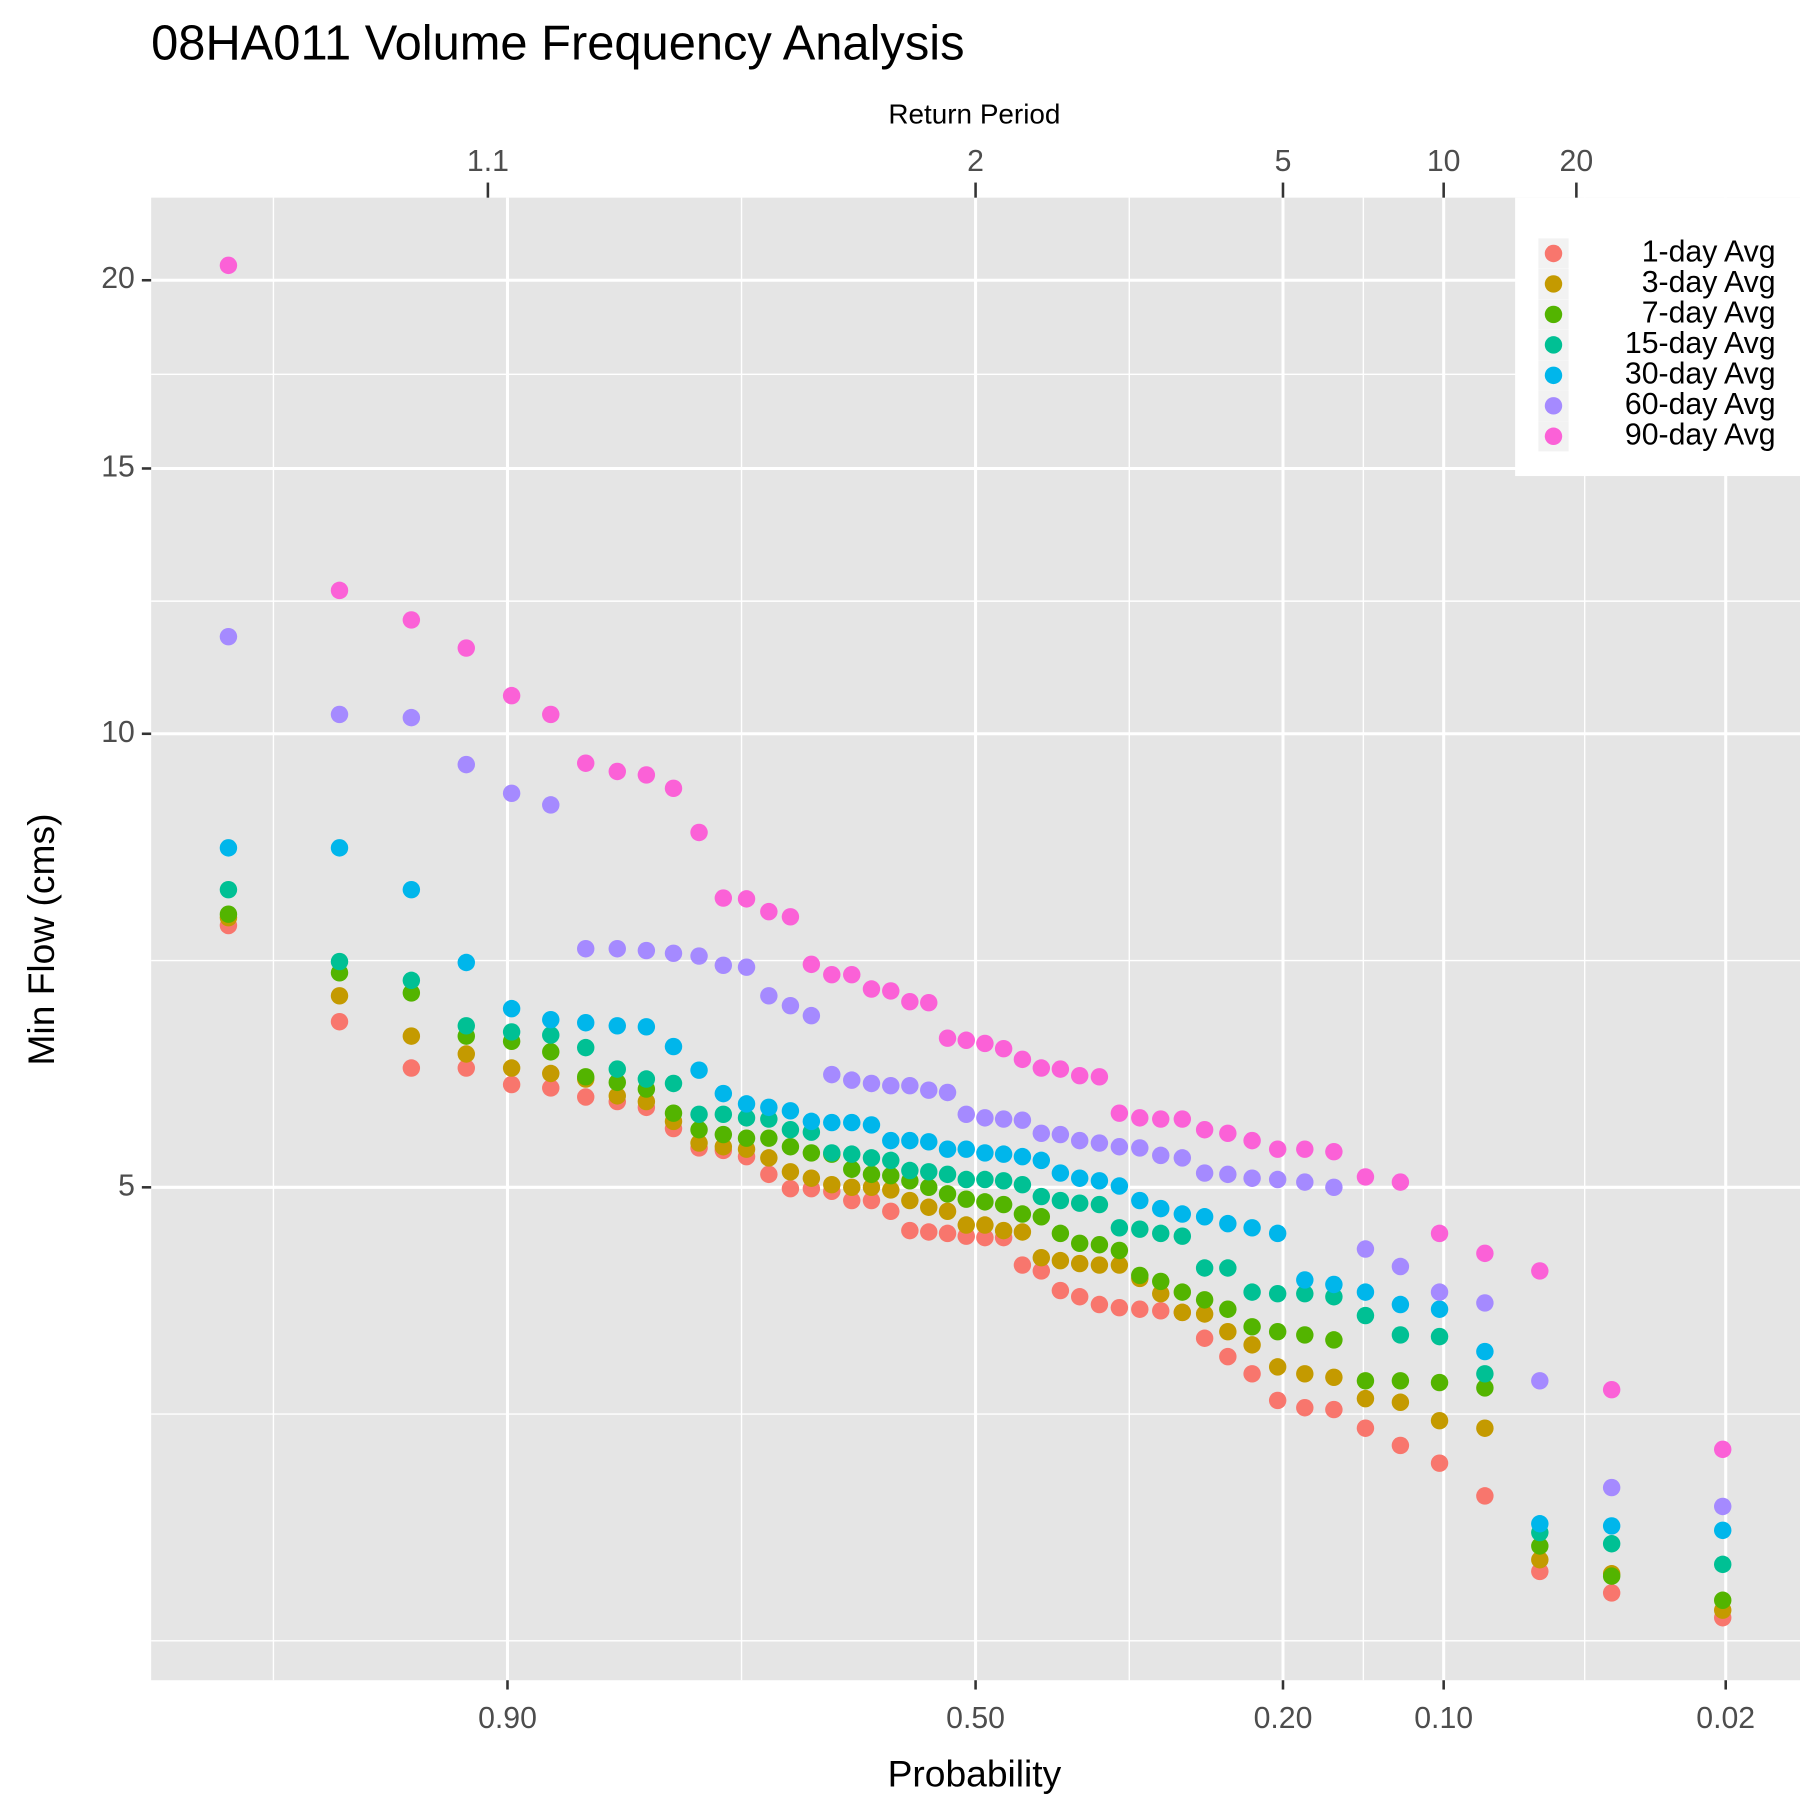 The height and width of the screenshot is (1800, 1800). Describe the element at coordinates (1700, 404) in the screenshot. I see `legend-label: 60-day Avg` at that location.